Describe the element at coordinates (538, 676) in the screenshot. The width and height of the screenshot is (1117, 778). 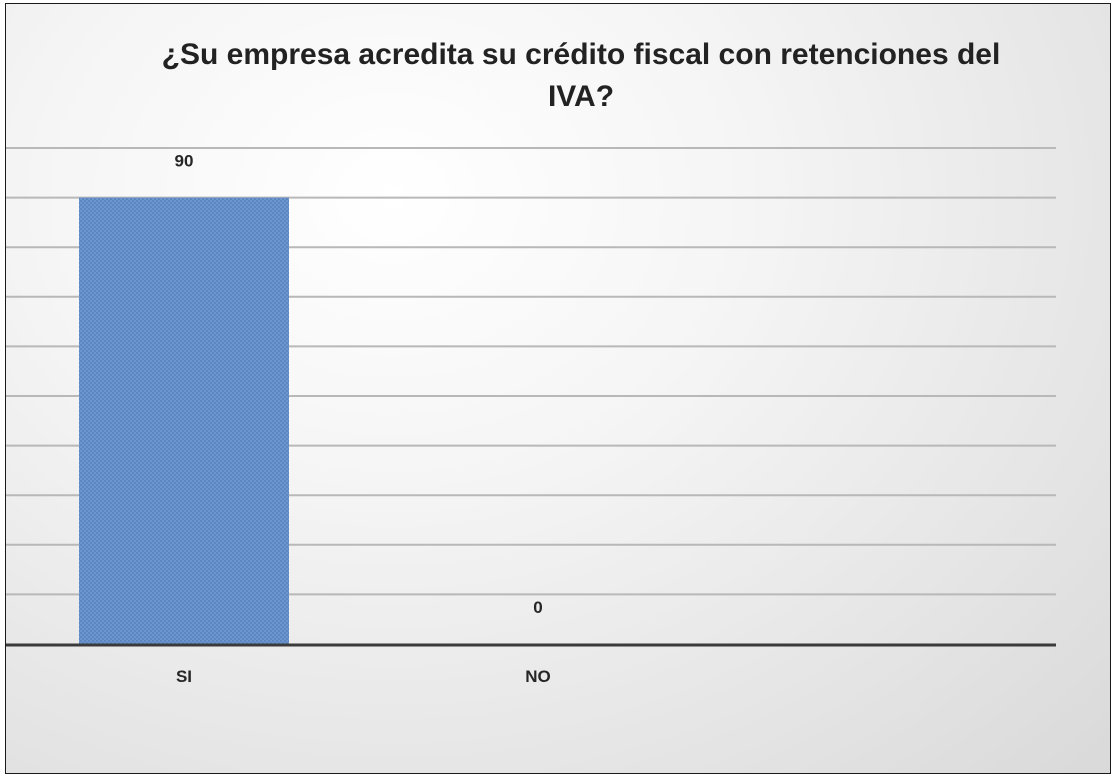
I see `x-tick-label-no: NO` at that location.